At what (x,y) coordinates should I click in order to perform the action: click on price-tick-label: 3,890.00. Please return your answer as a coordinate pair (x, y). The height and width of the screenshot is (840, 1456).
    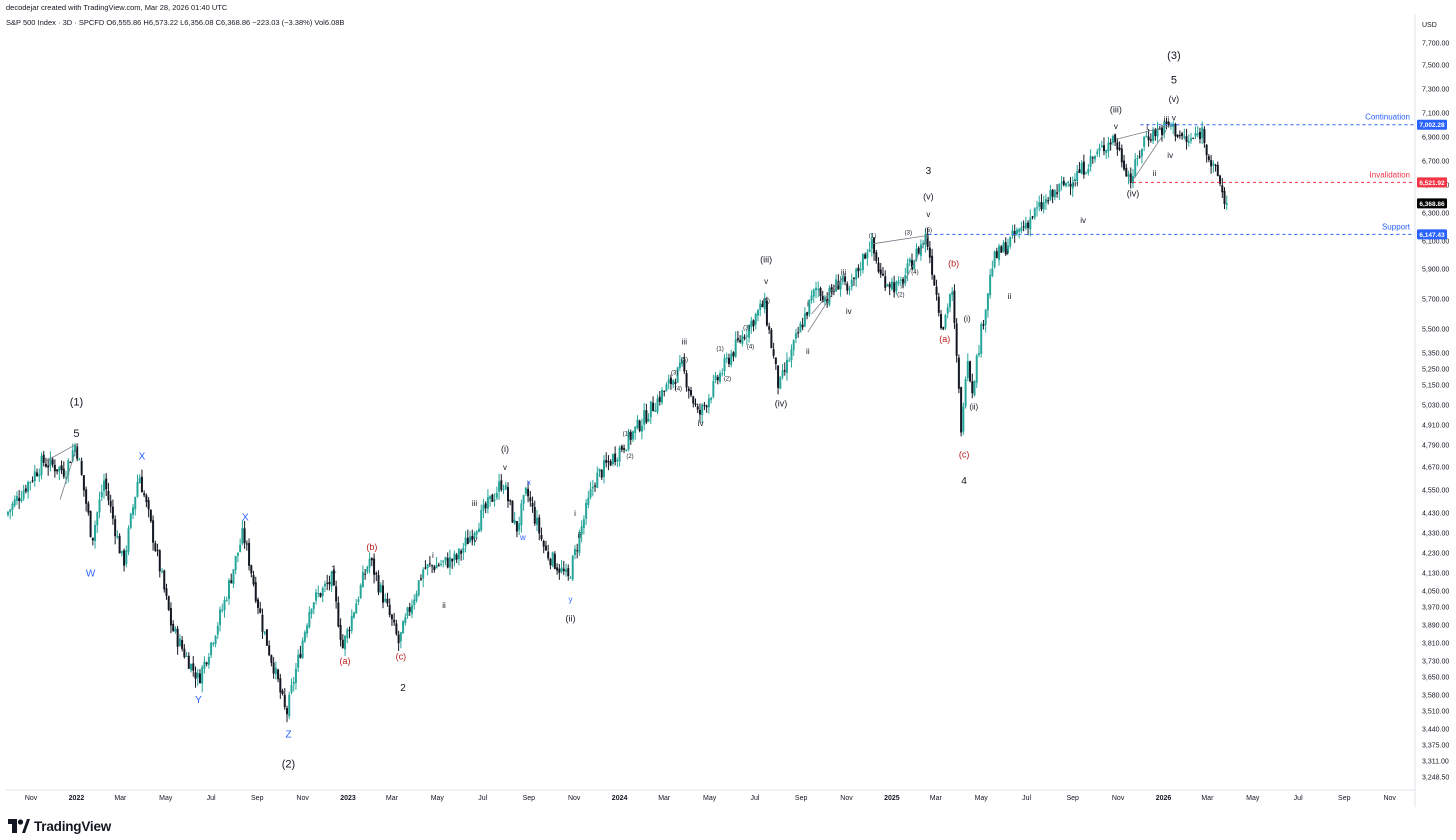
    Looking at the image, I should click on (1435, 626).